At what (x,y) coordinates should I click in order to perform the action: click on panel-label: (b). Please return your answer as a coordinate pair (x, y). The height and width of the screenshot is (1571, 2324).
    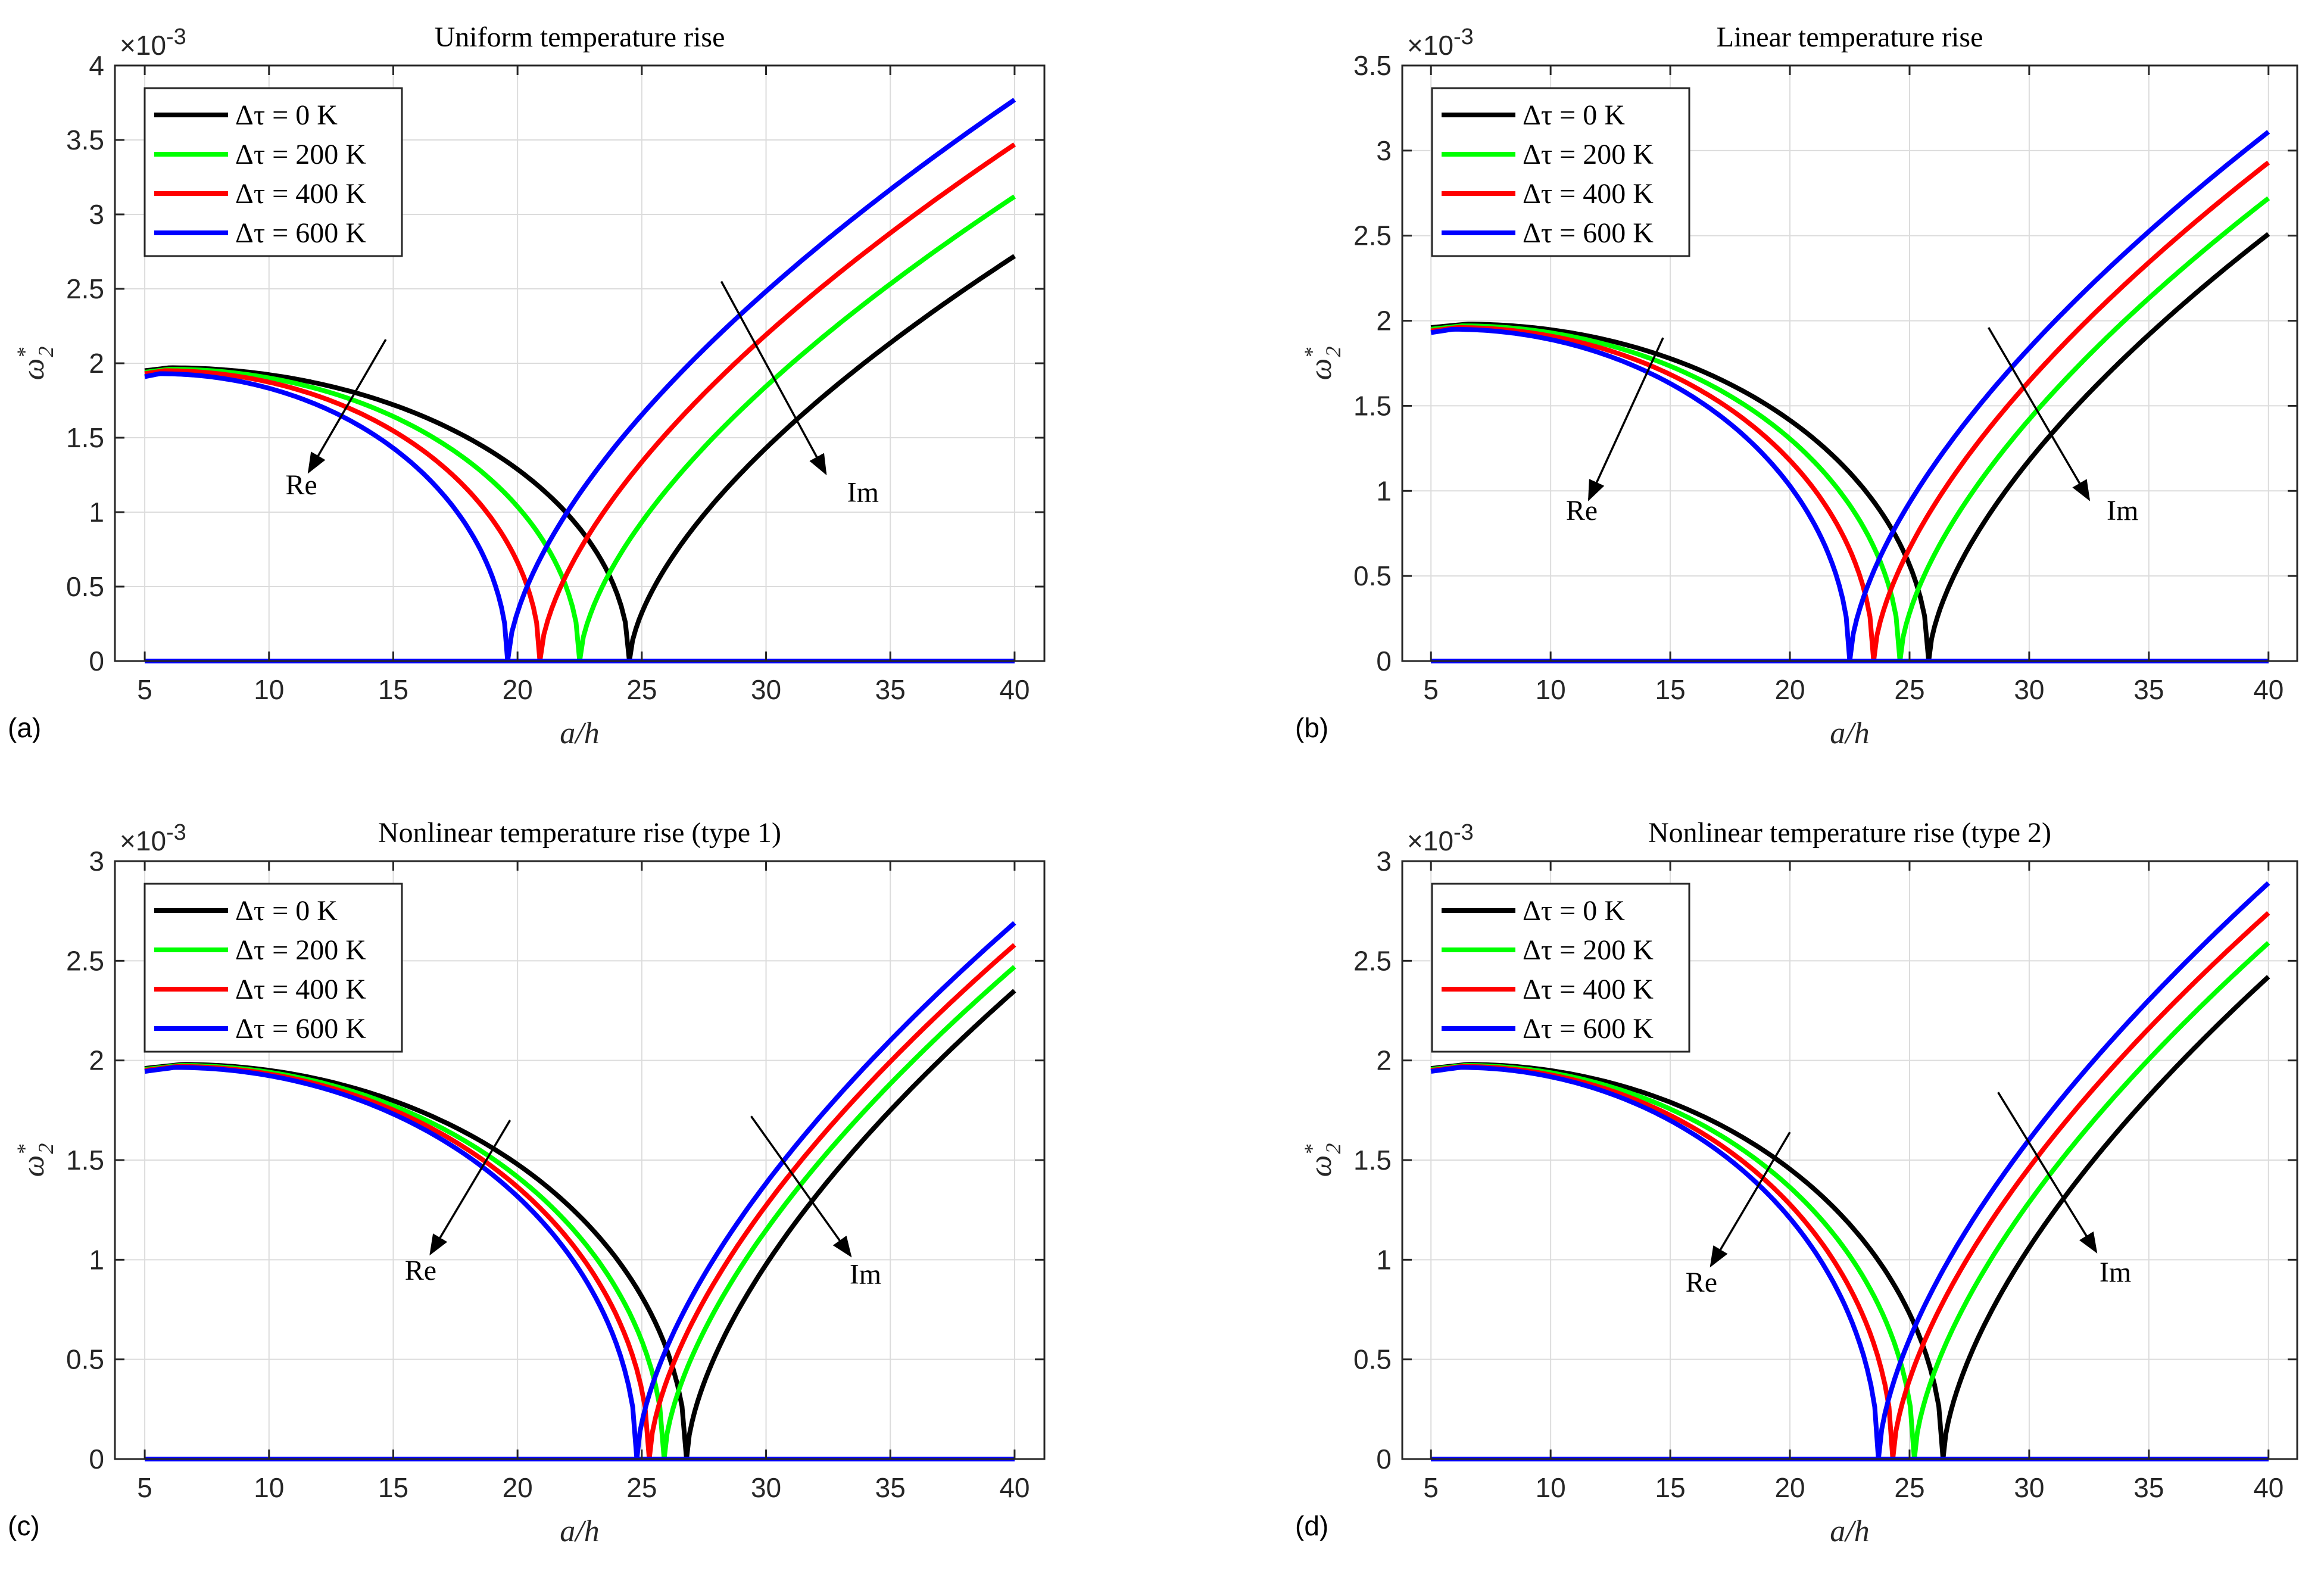
    Looking at the image, I should click on (1311, 727).